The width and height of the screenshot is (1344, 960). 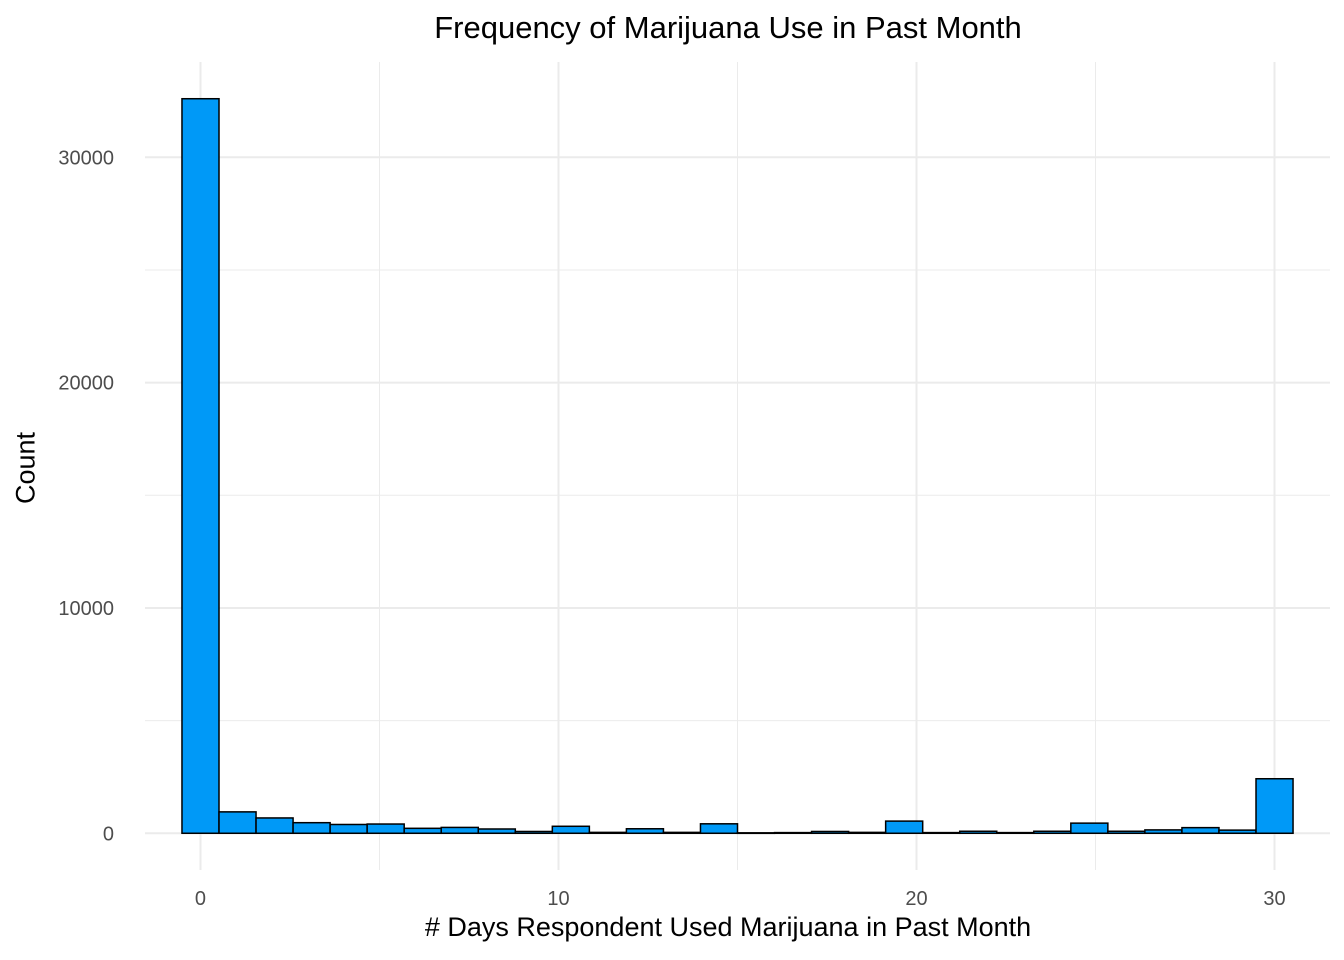 I want to click on x-tick-label: 0, so click(x=200, y=899).